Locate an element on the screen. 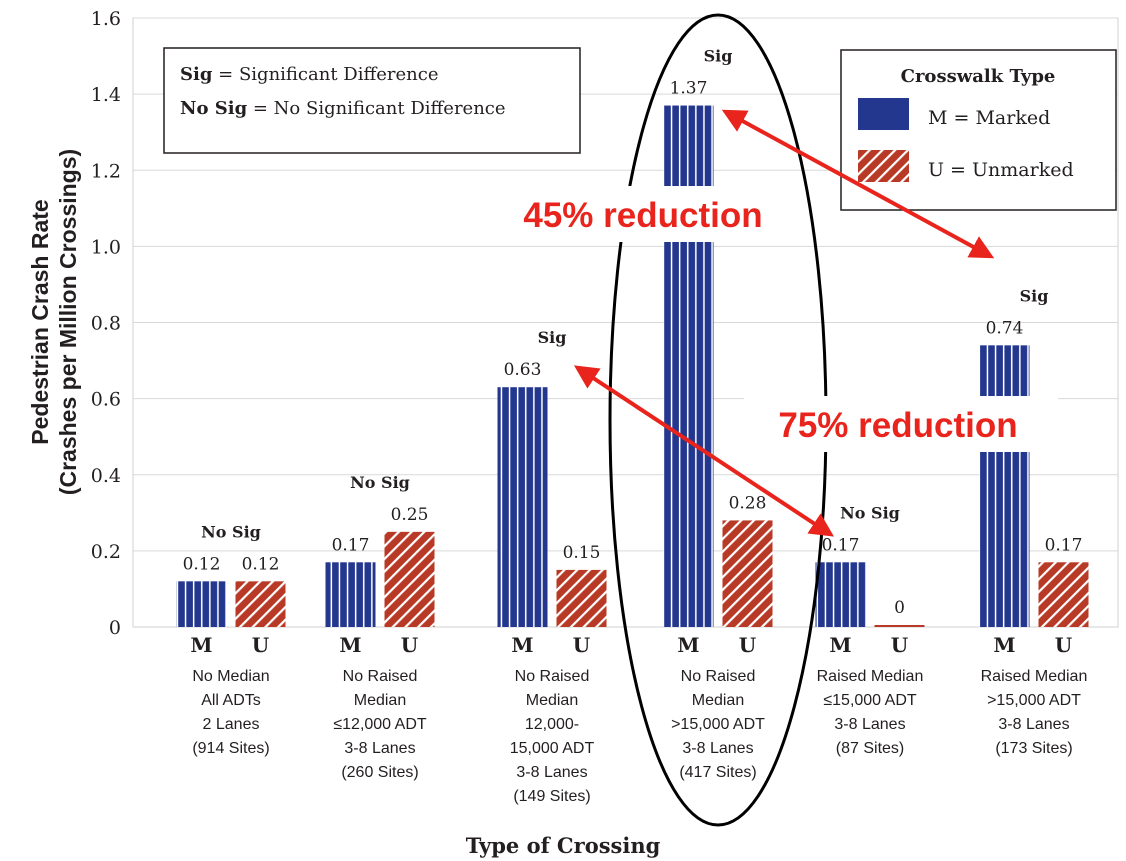 This screenshot has width=1126, height=861. data-label: 0.12 is located at coordinates (202, 564).